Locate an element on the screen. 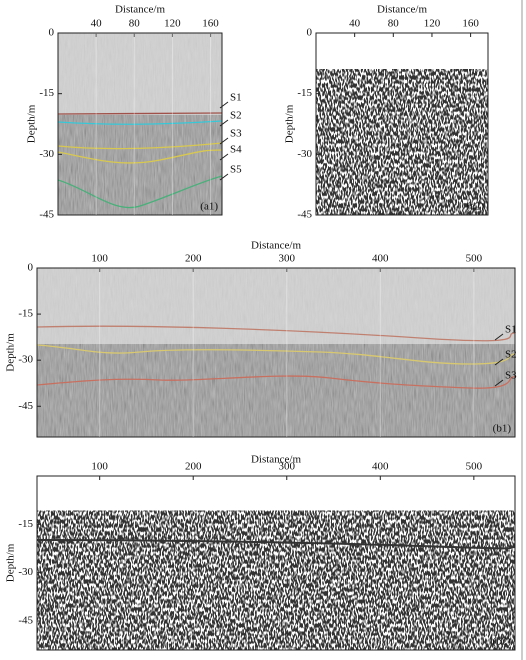 The height and width of the screenshot is (660, 526). horizon-label: S4 is located at coordinates (236, 150).